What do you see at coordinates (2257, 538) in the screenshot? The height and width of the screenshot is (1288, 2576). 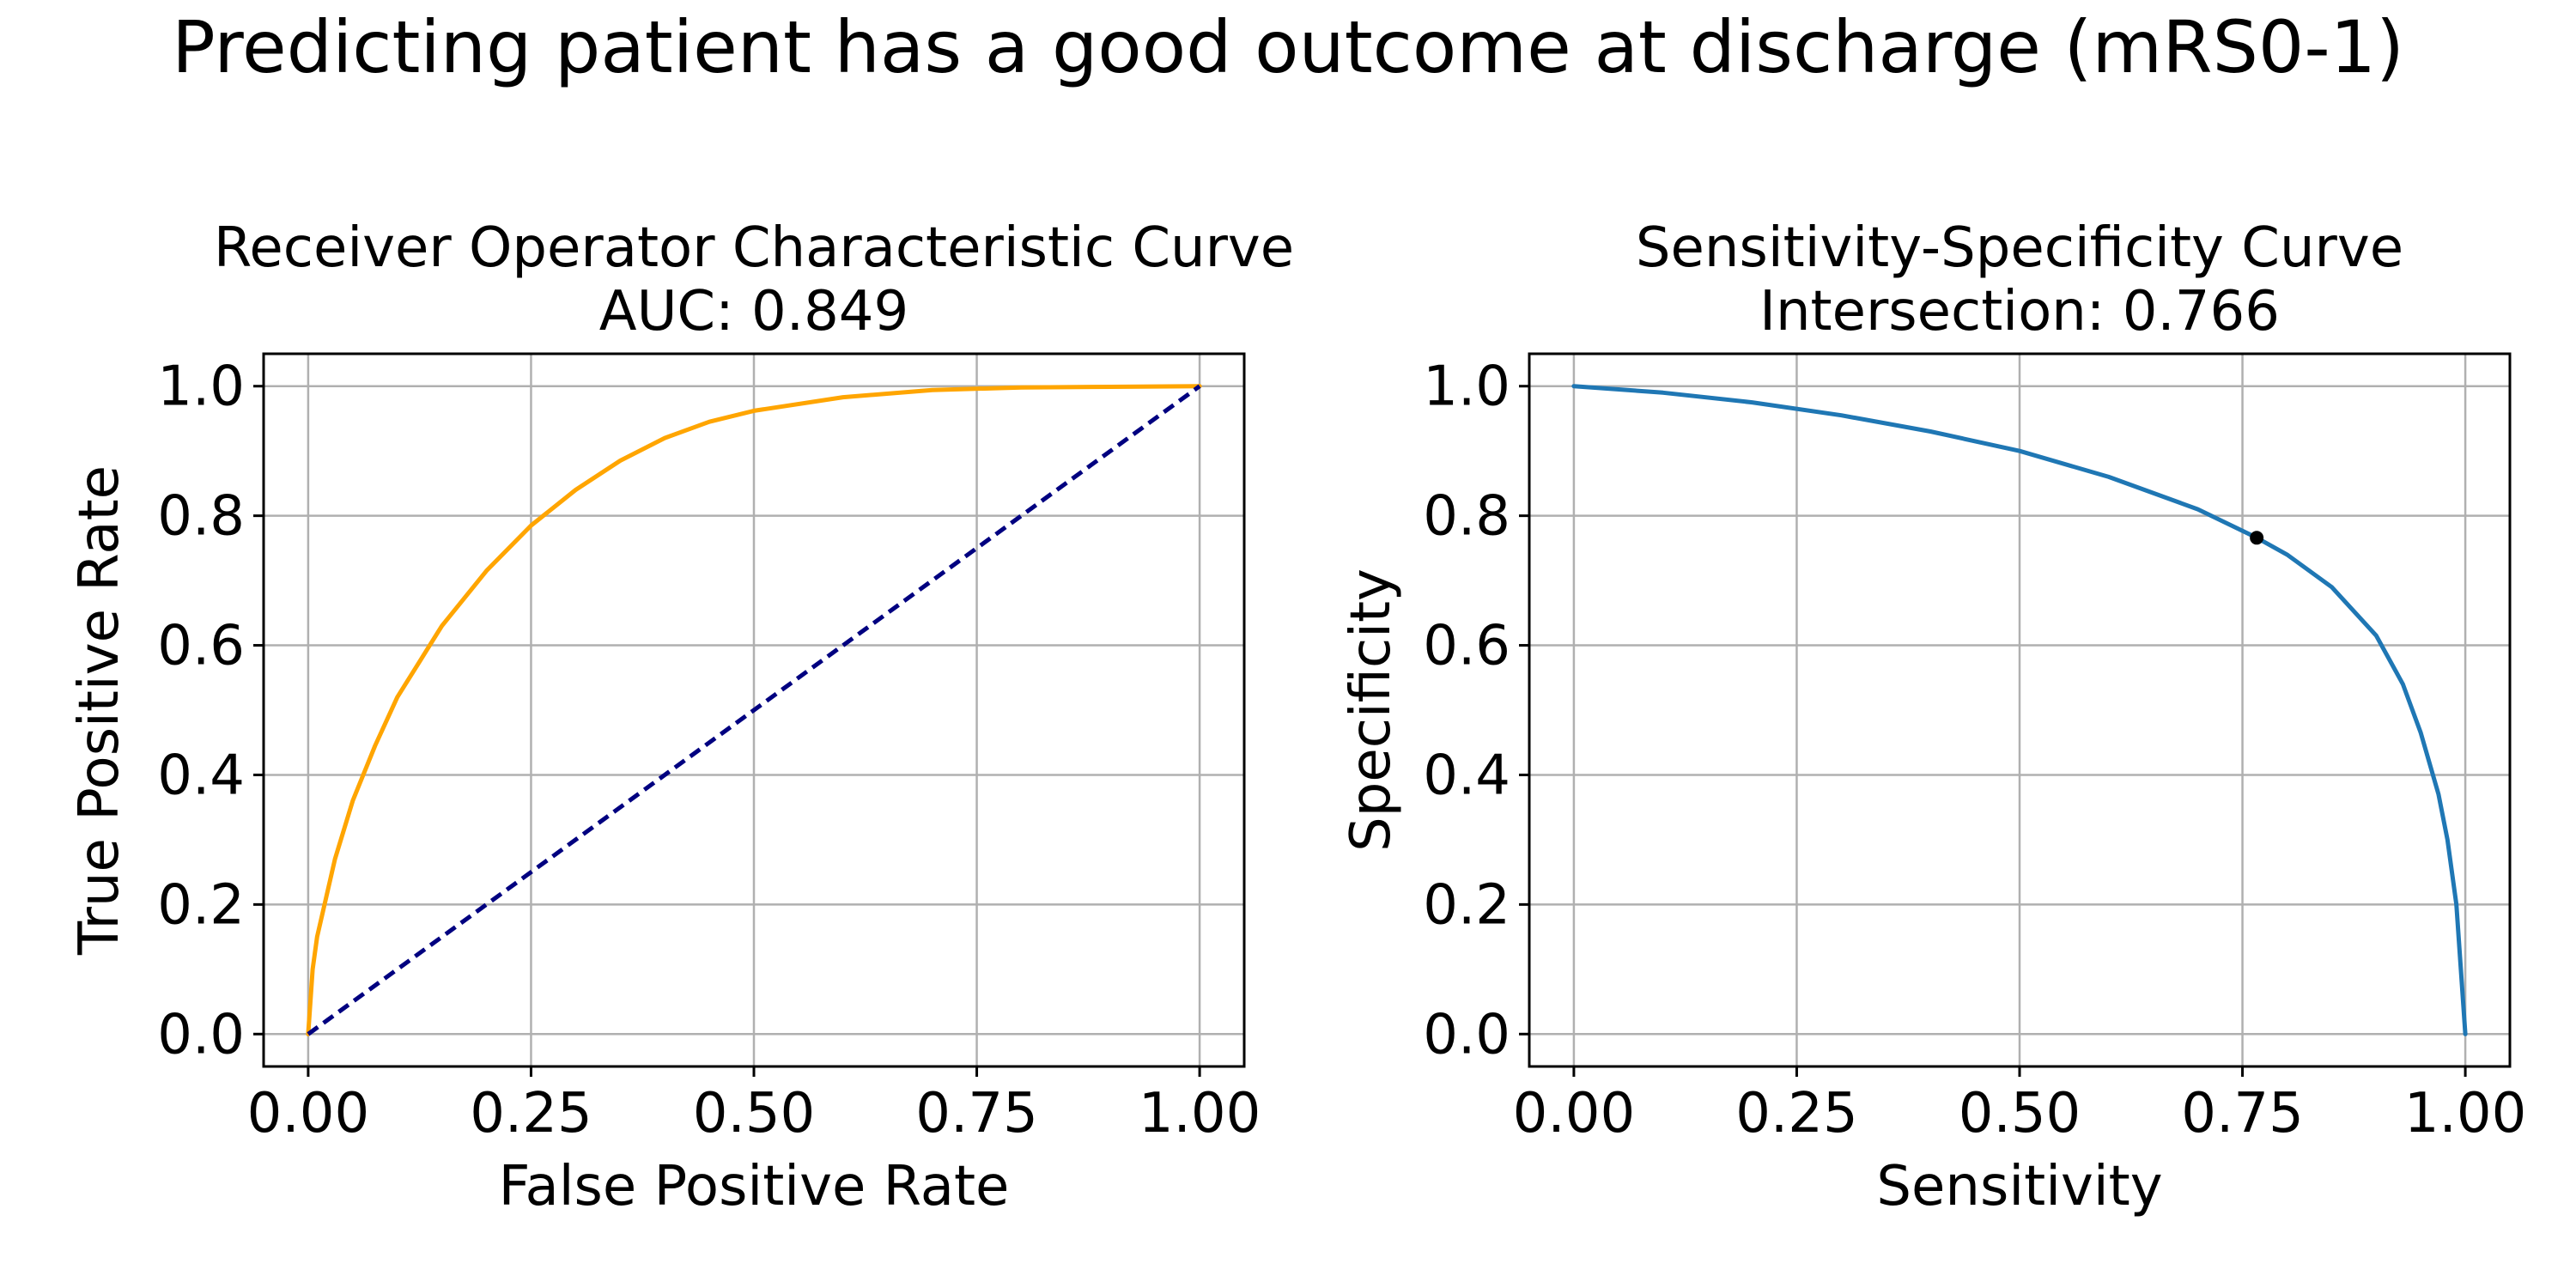 I see `sens-spec-intersection-marker` at bounding box center [2257, 538].